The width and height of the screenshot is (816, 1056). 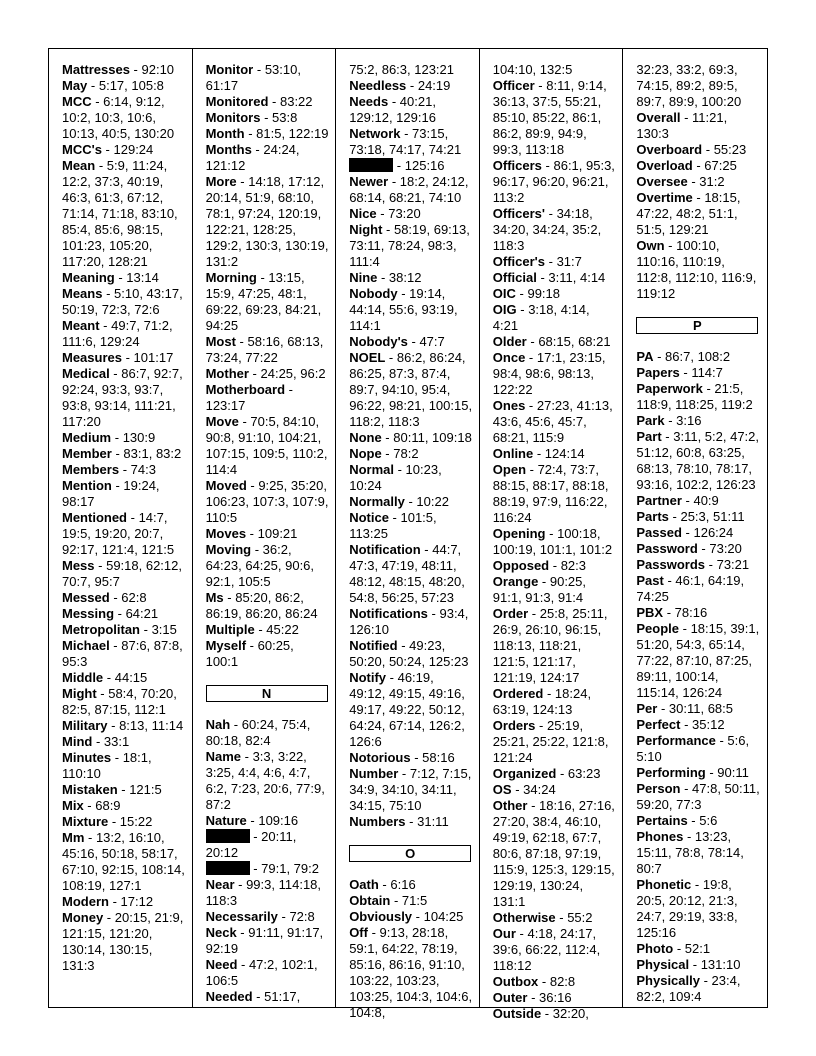 What do you see at coordinates (403, 884) in the screenshot?
I see `page-line-references: 6:16` at bounding box center [403, 884].